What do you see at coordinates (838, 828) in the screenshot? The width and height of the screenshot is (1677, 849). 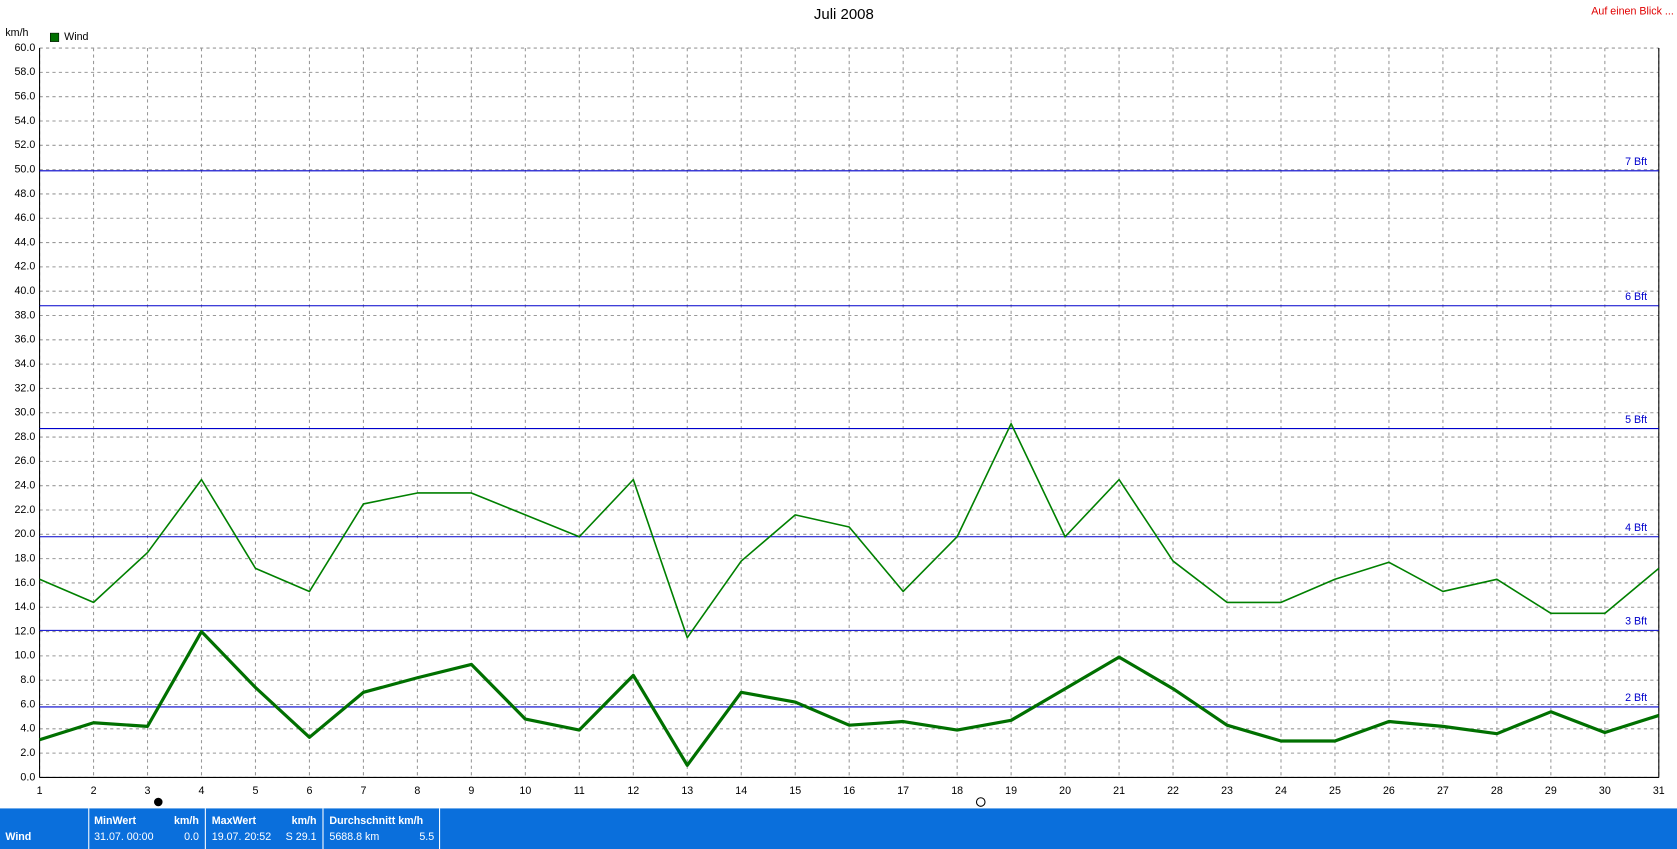 I see `footer-bar` at bounding box center [838, 828].